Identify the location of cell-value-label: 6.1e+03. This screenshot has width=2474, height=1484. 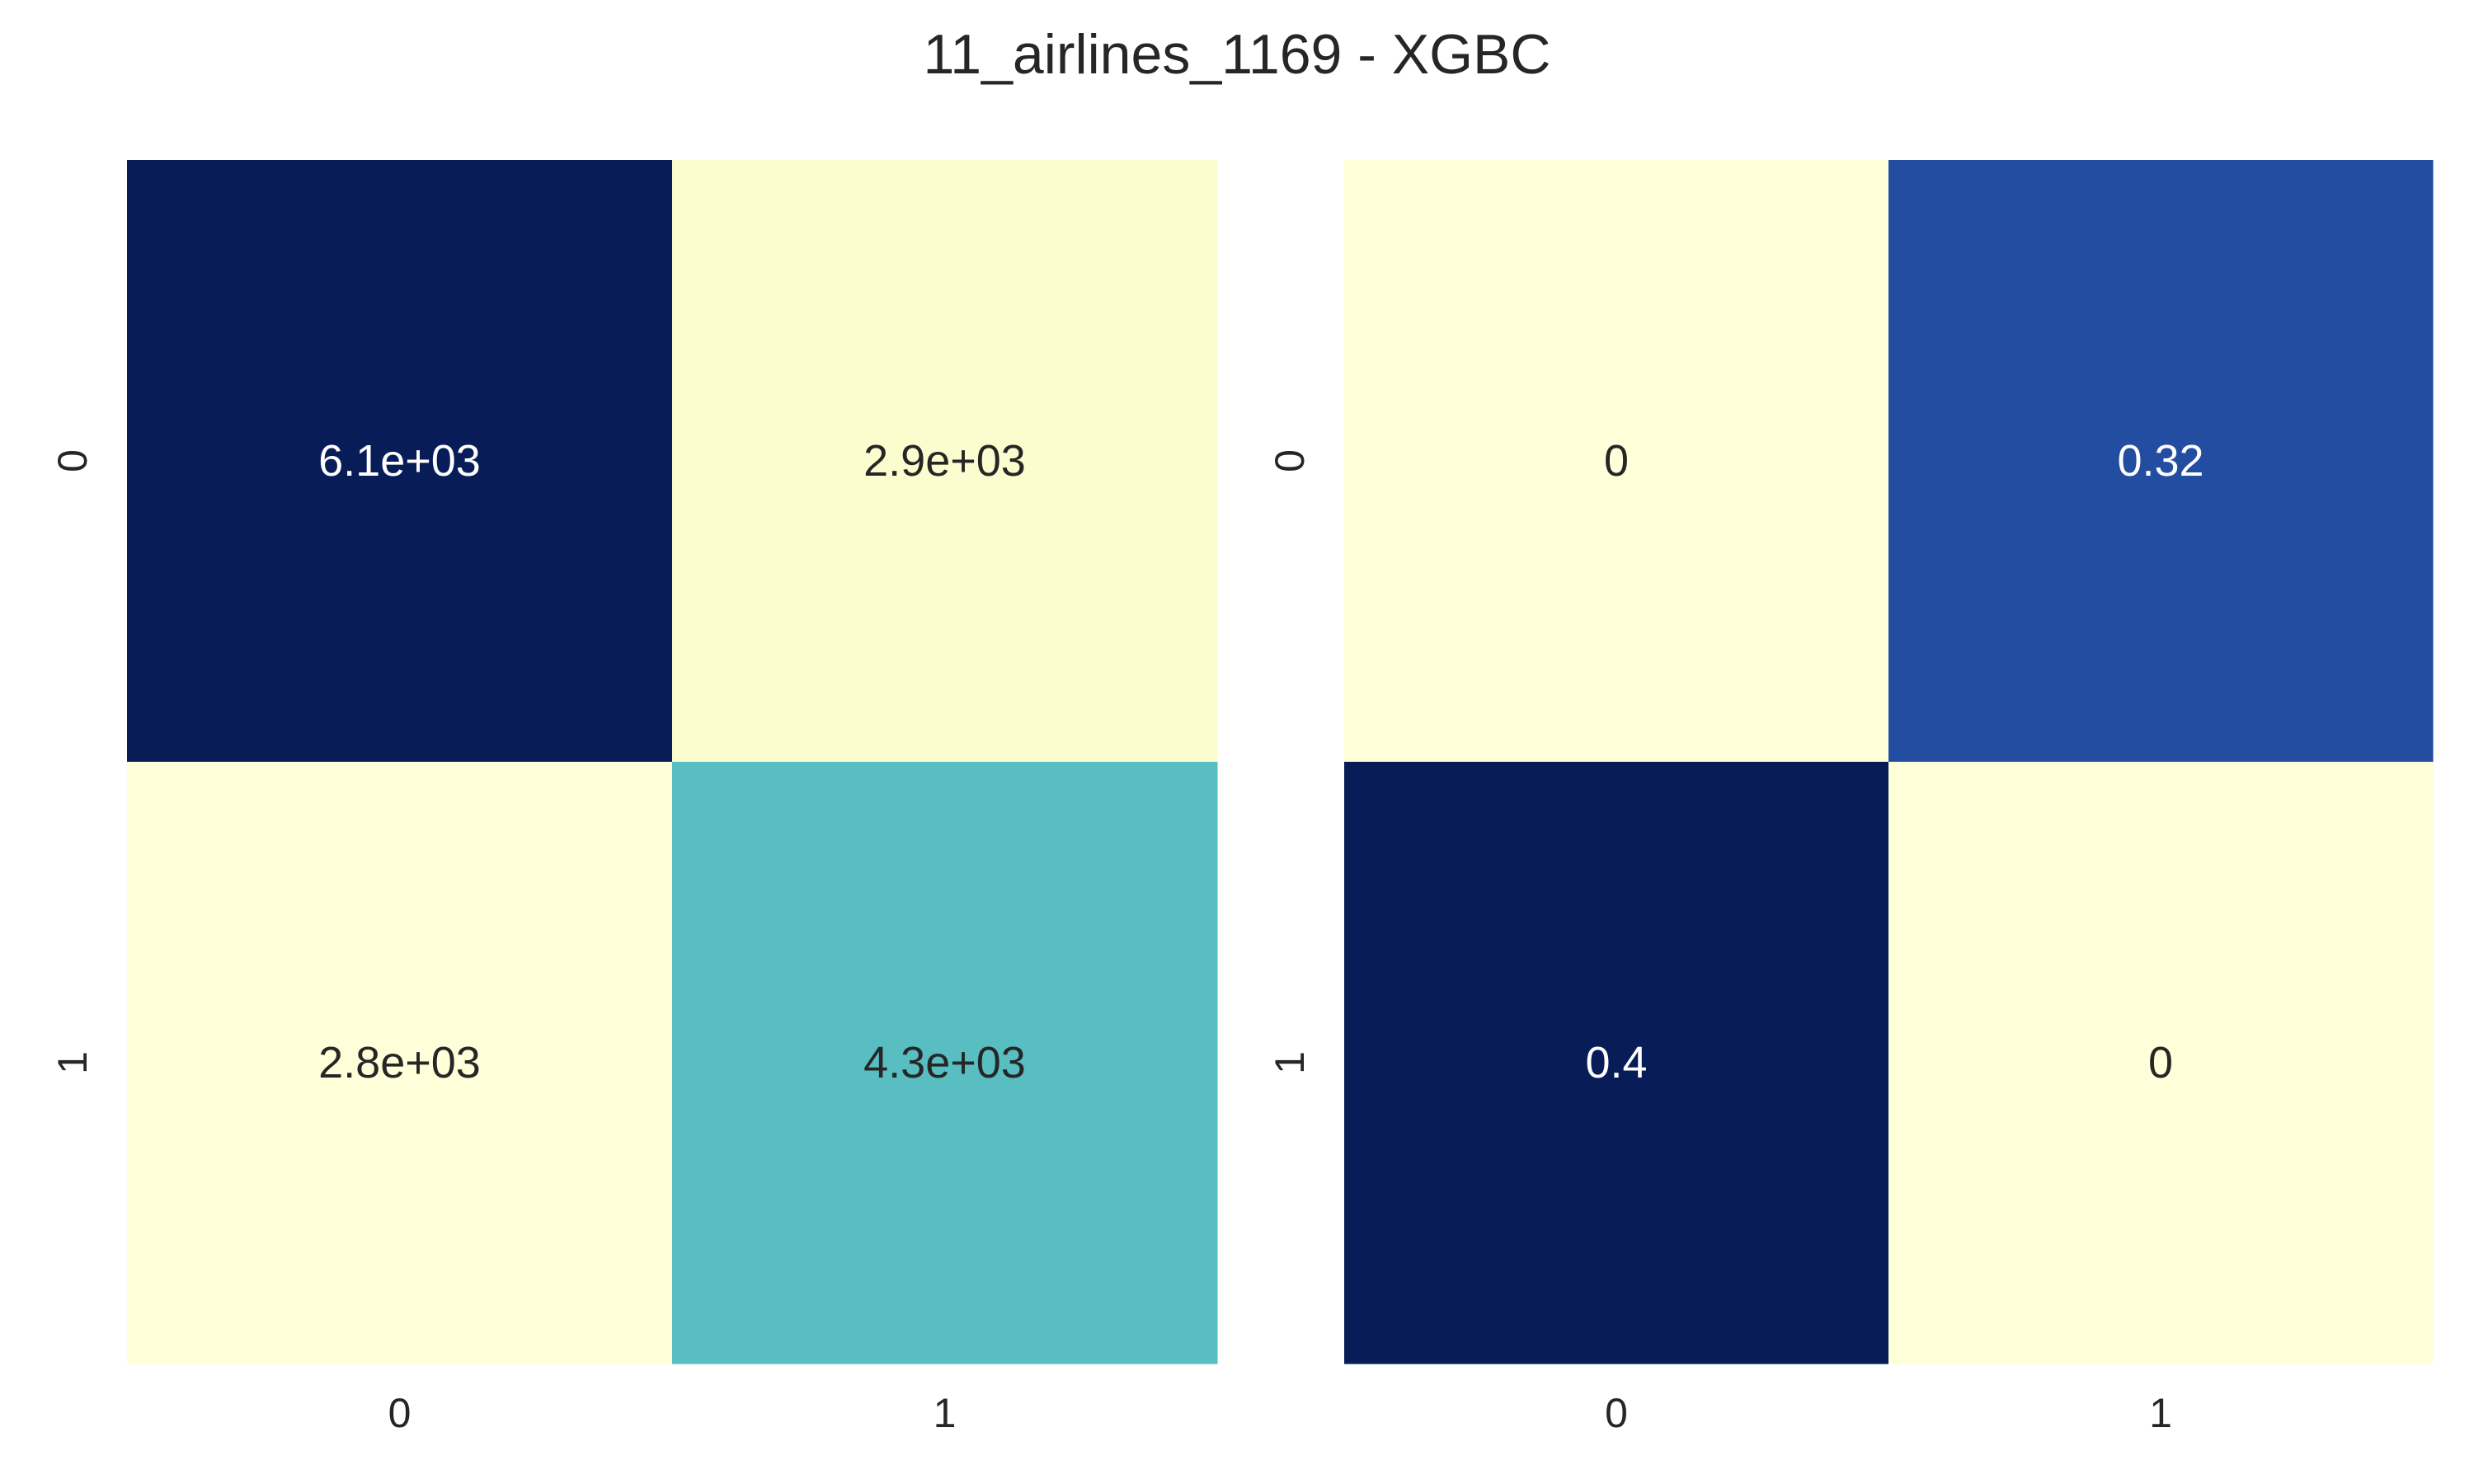
(399, 461).